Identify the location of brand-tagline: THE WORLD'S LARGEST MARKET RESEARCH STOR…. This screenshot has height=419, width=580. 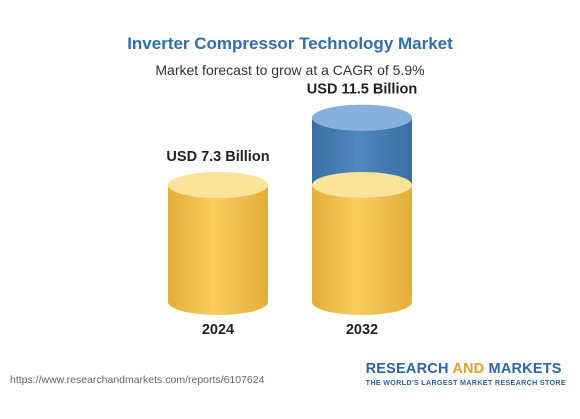
(465, 382).